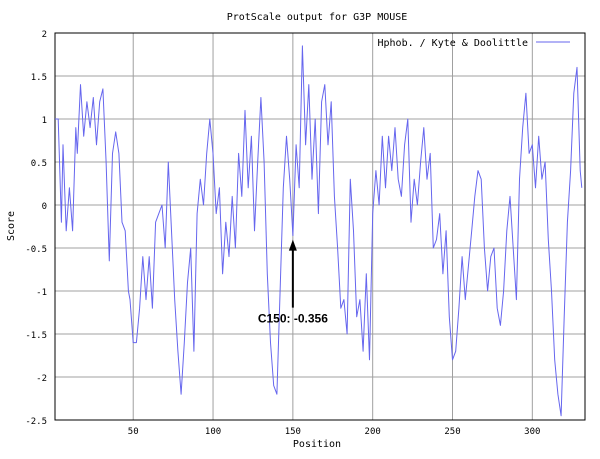 The width and height of the screenshot is (600, 459). Describe the element at coordinates (292, 245) in the screenshot. I see `annotation-arrow-head` at that location.